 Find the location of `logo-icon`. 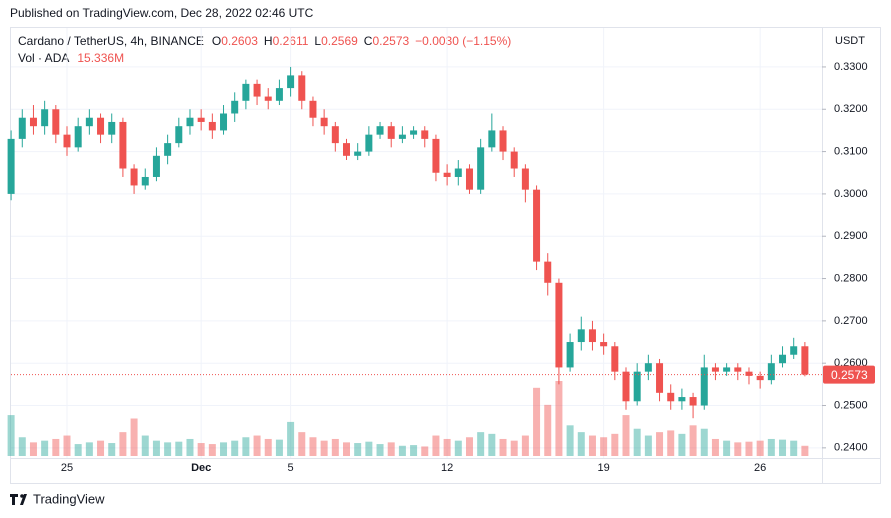

logo-icon is located at coordinates (18, 499).